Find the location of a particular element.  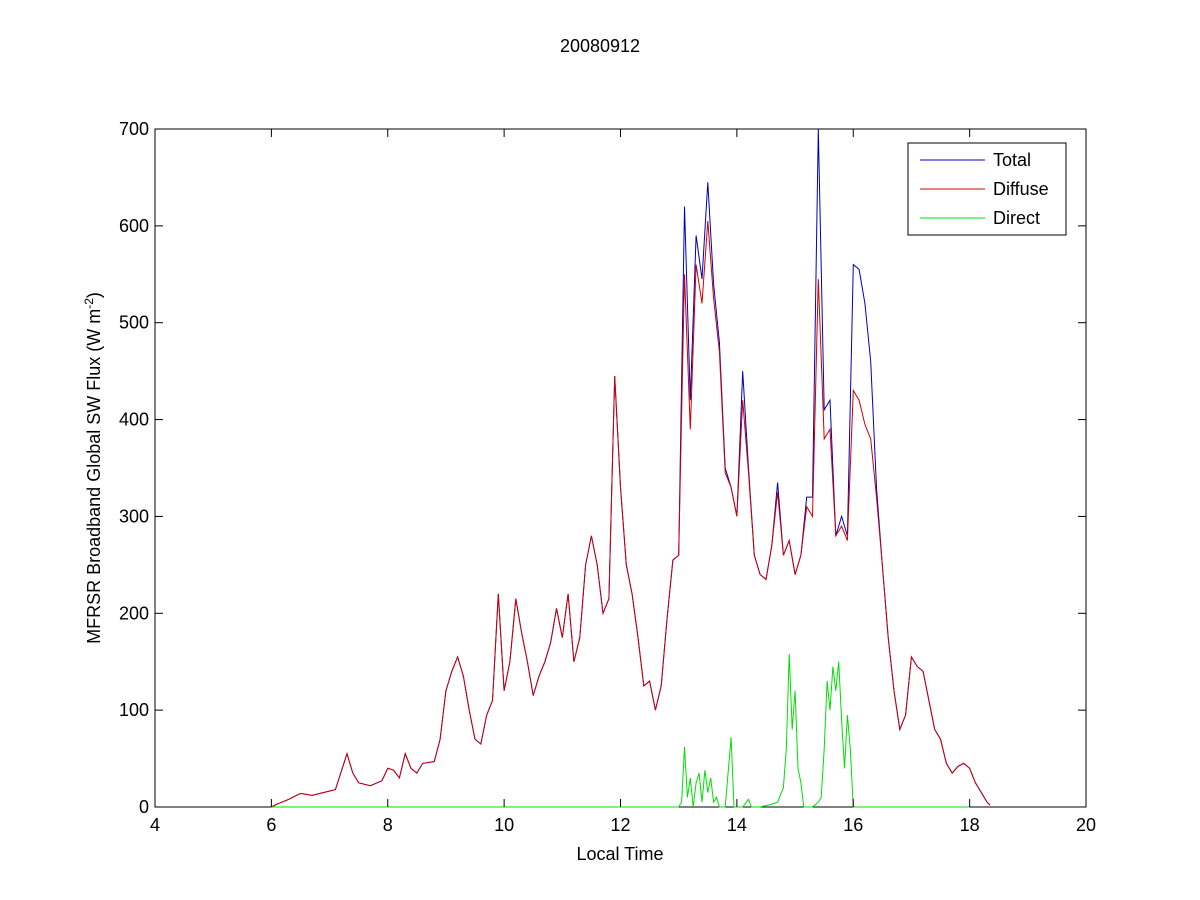

legend-label-diffuse: Diffuse is located at coordinates (1021, 189).